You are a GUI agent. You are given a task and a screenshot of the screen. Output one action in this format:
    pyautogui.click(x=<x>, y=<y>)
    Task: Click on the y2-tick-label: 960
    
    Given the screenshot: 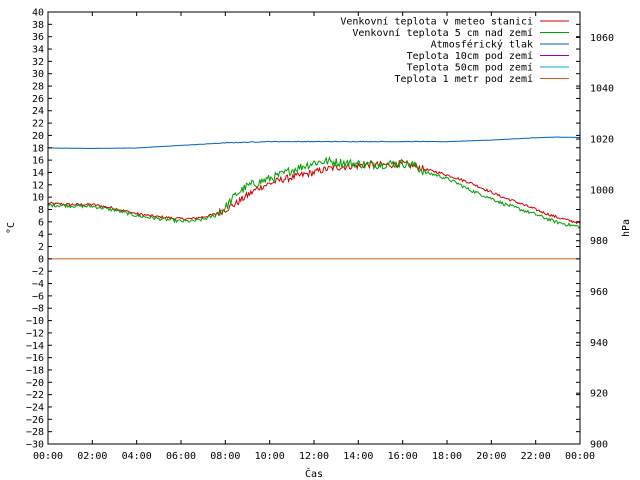 What is the action you would take?
    pyautogui.click(x=599, y=292)
    